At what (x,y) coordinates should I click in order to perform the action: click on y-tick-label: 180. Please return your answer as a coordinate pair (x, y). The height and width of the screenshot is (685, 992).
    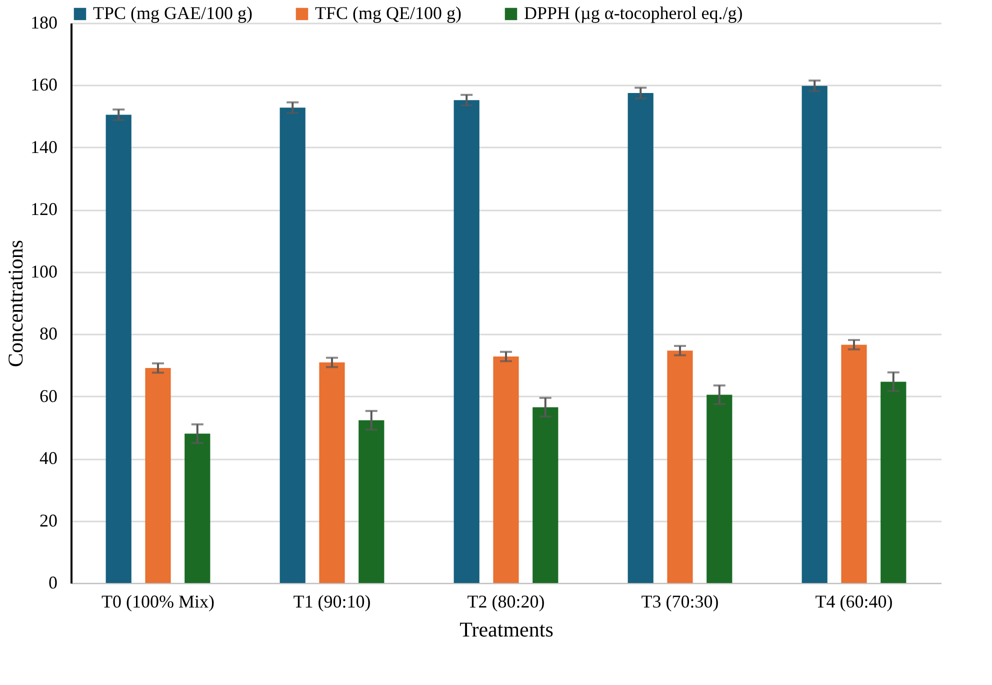
    Looking at the image, I should click on (44, 22).